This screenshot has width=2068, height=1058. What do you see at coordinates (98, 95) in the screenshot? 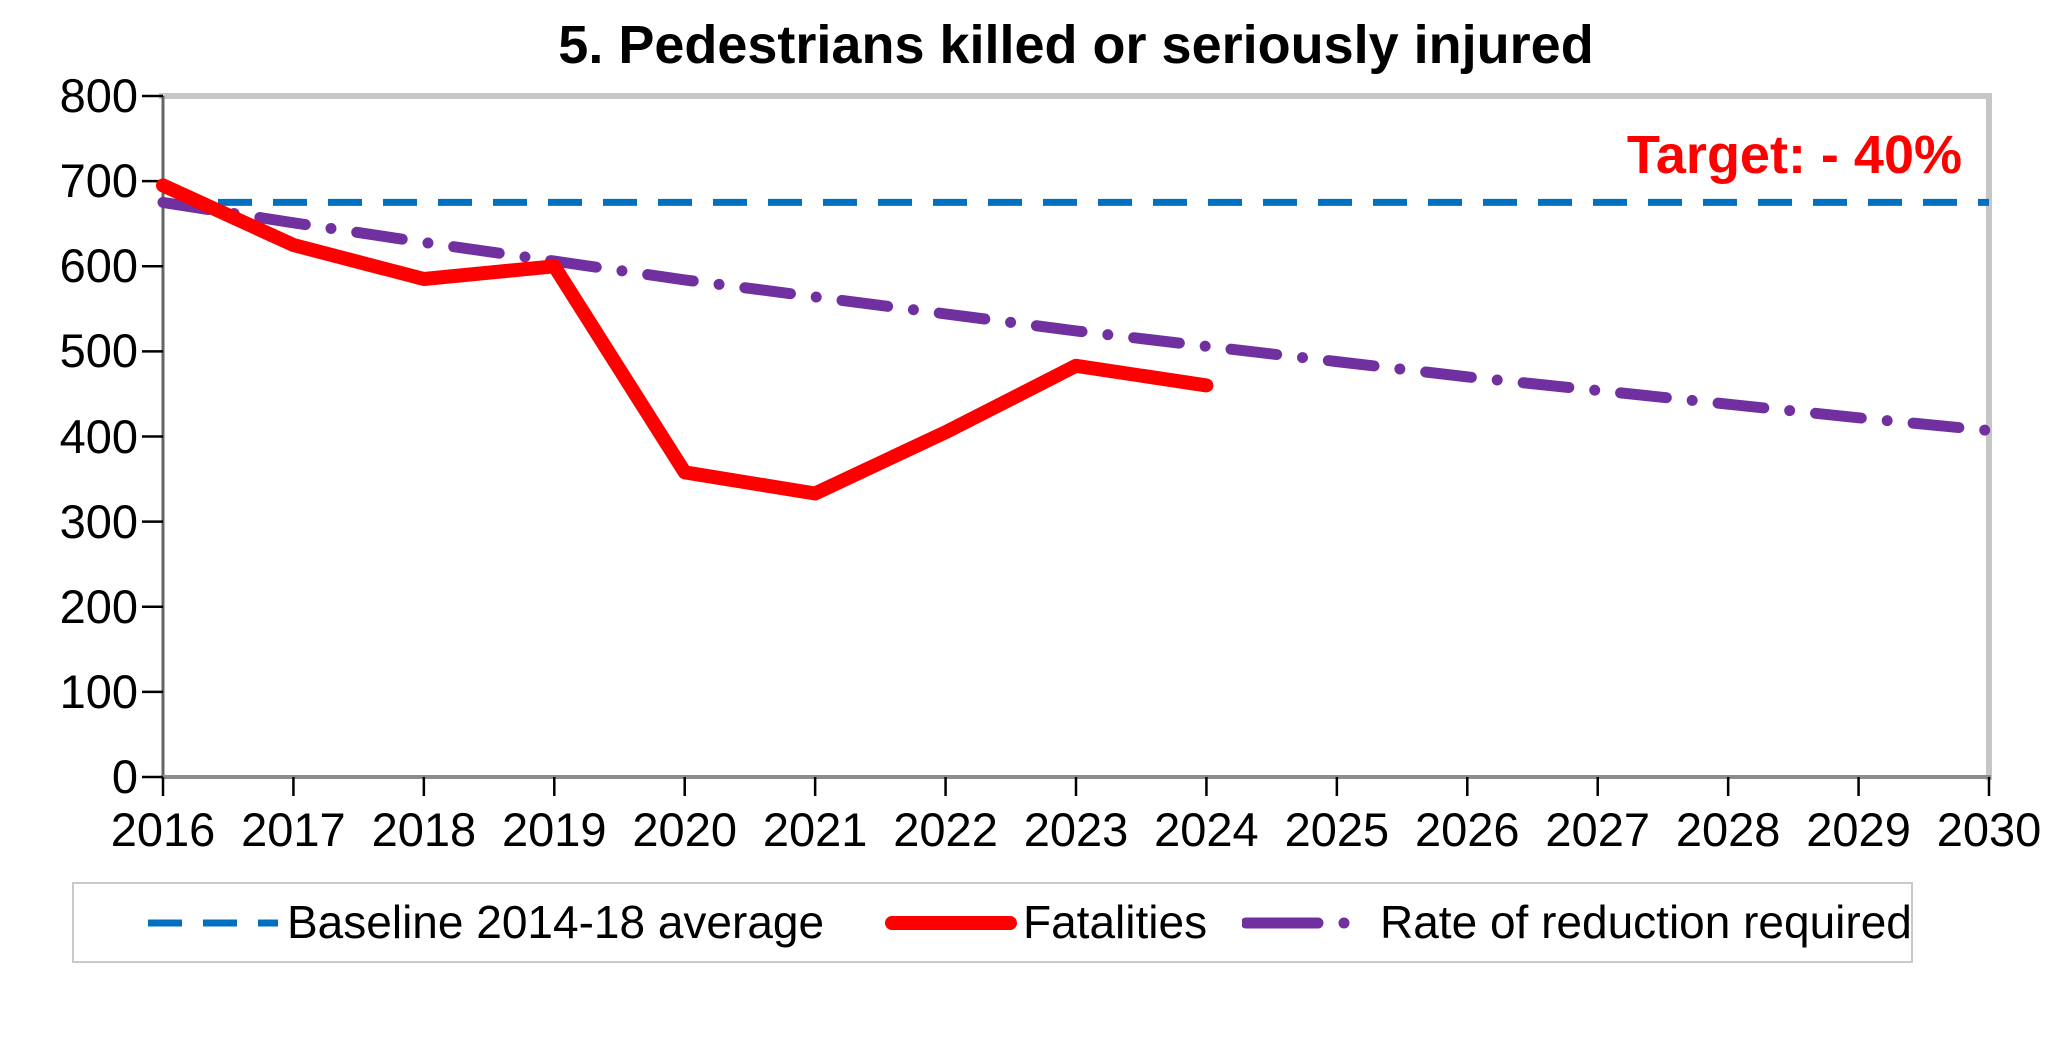
I see `y-axis-tick-label: 800` at bounding box center [98, 95].